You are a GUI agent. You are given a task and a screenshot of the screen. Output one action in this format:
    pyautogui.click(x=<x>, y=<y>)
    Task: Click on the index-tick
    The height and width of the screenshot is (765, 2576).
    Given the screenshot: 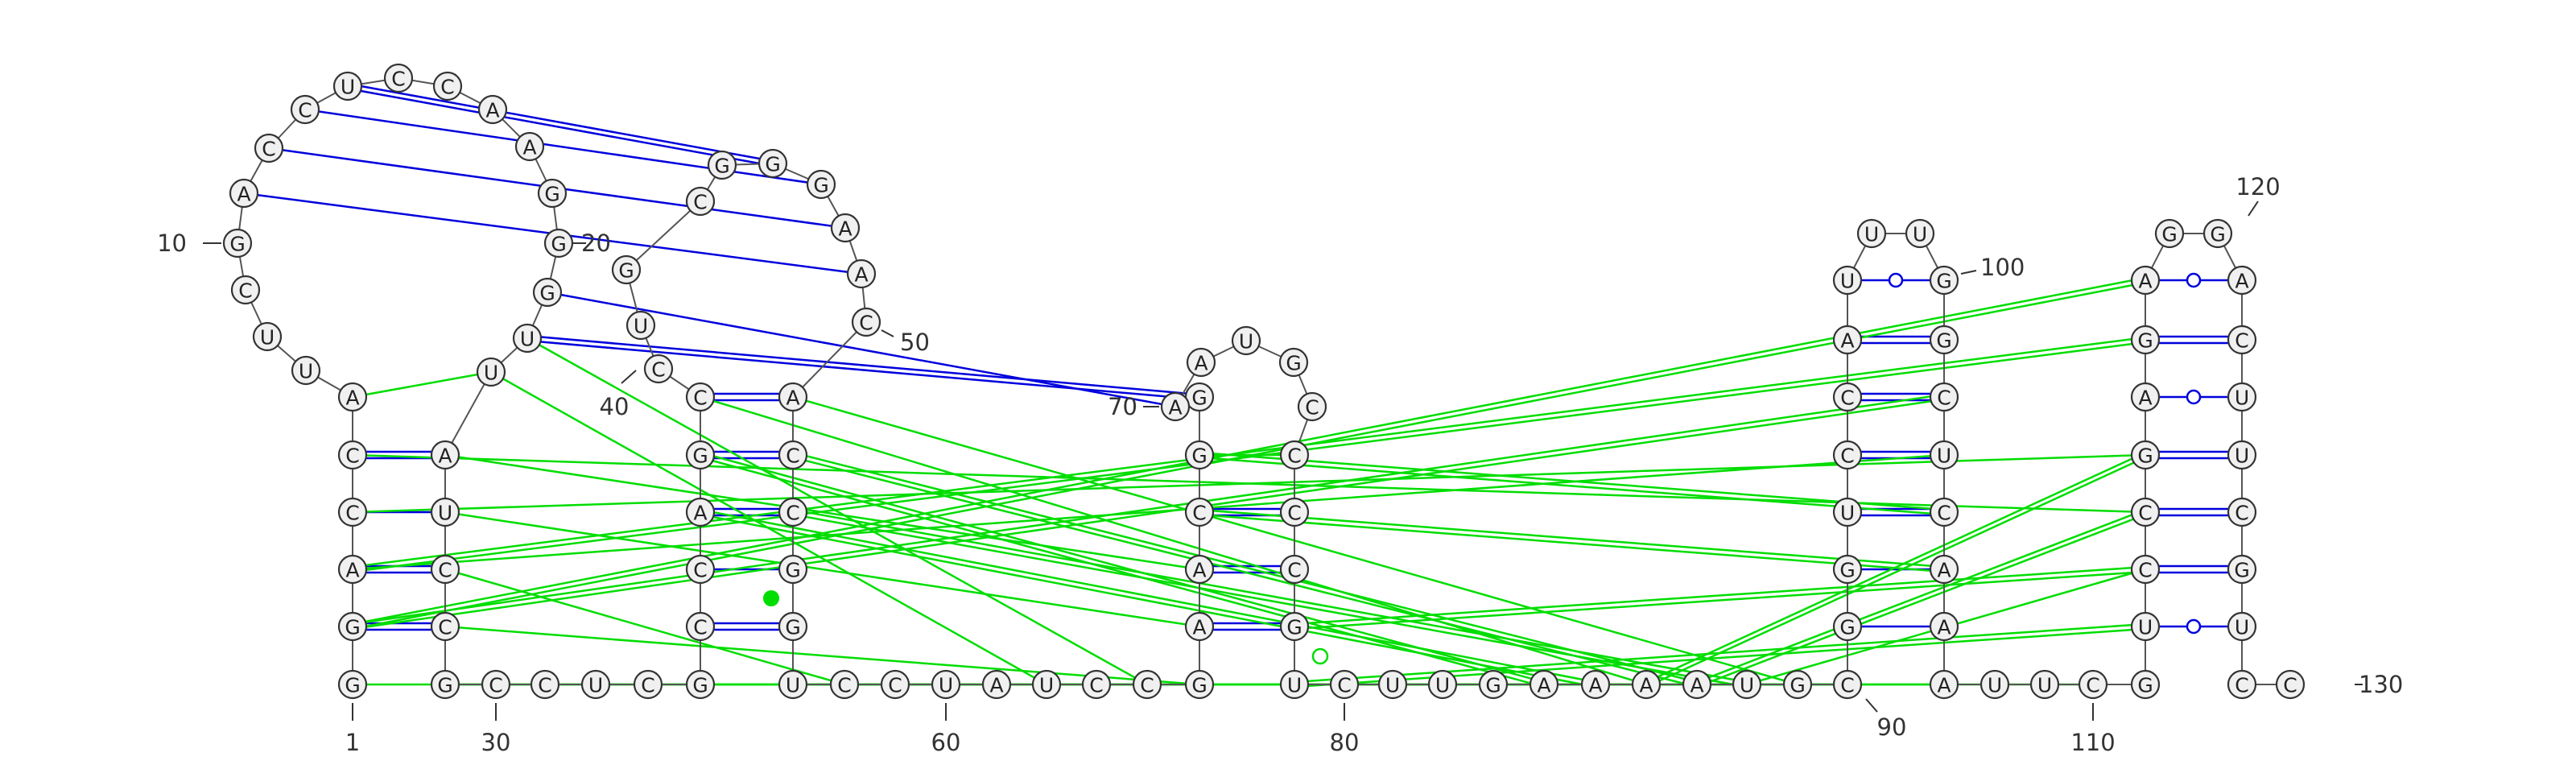 What is the action you would take?
    pyautogui.click(x=1968, y=272)
    